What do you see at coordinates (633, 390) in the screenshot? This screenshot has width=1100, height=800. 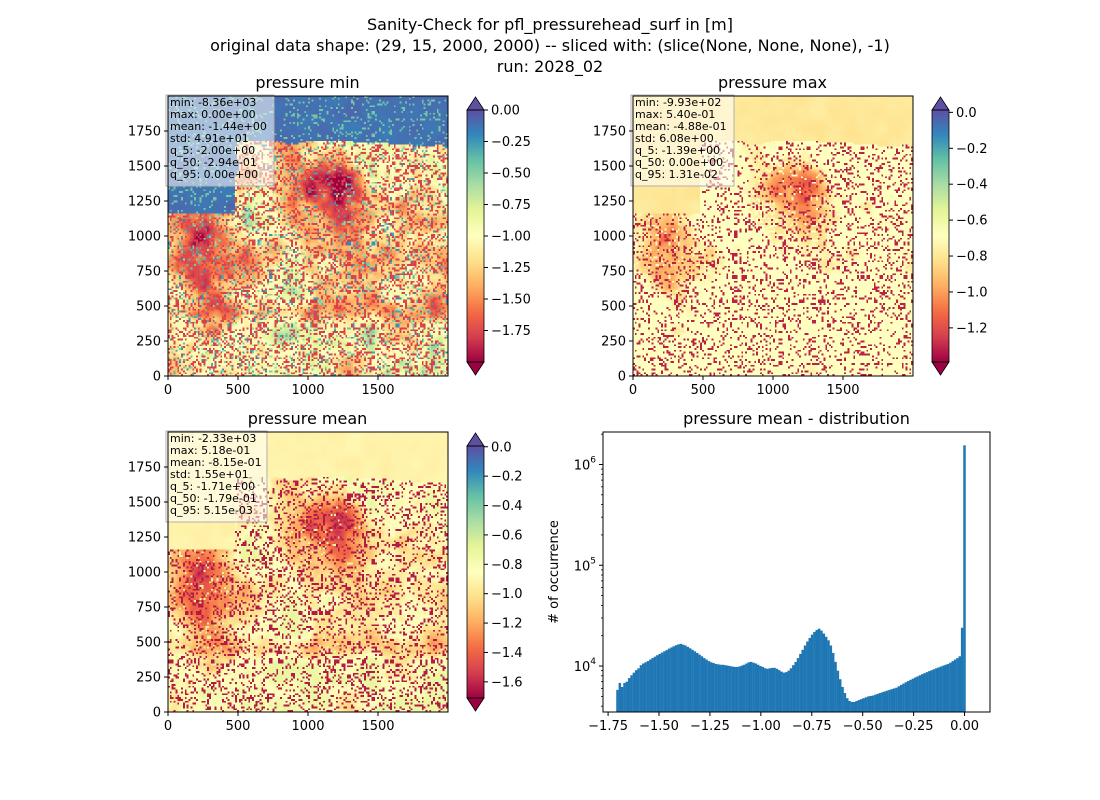 I see `x-tick-label: 0` at bounding box center [633, 390].